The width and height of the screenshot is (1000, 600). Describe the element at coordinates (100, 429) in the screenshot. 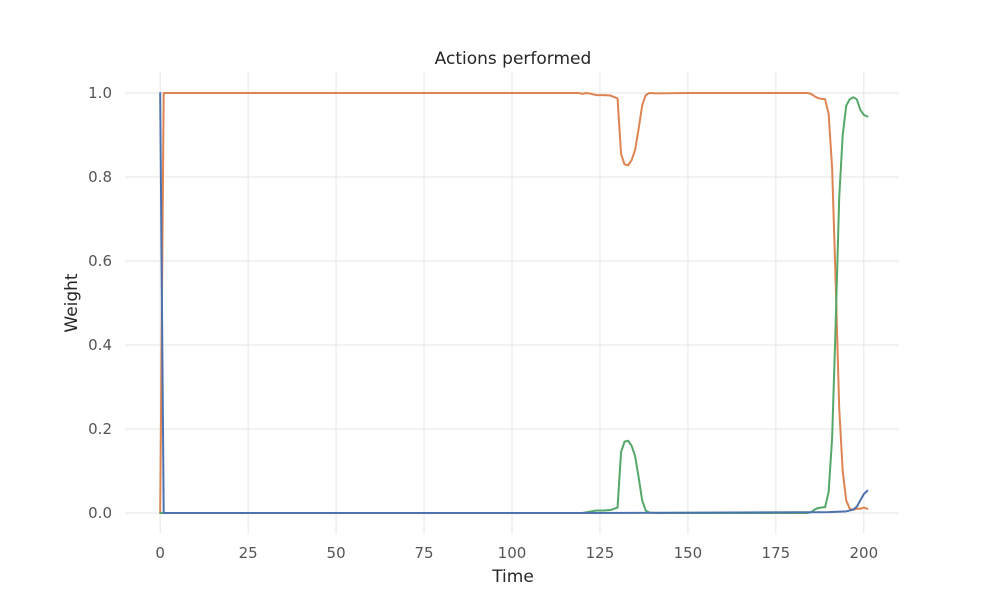

I see `y-tick-label: 0.2` at that location.